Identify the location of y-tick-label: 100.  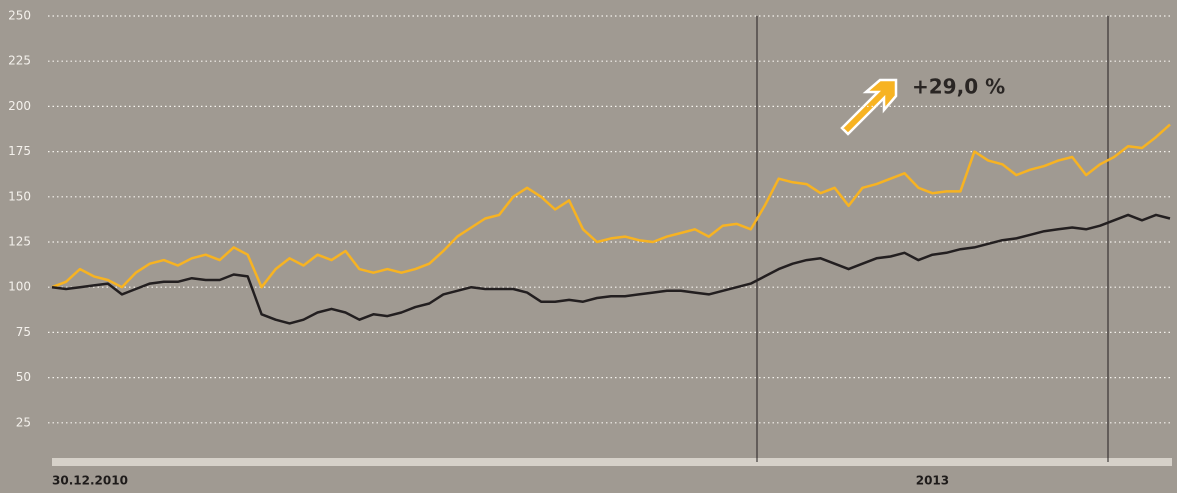
(19, 287).